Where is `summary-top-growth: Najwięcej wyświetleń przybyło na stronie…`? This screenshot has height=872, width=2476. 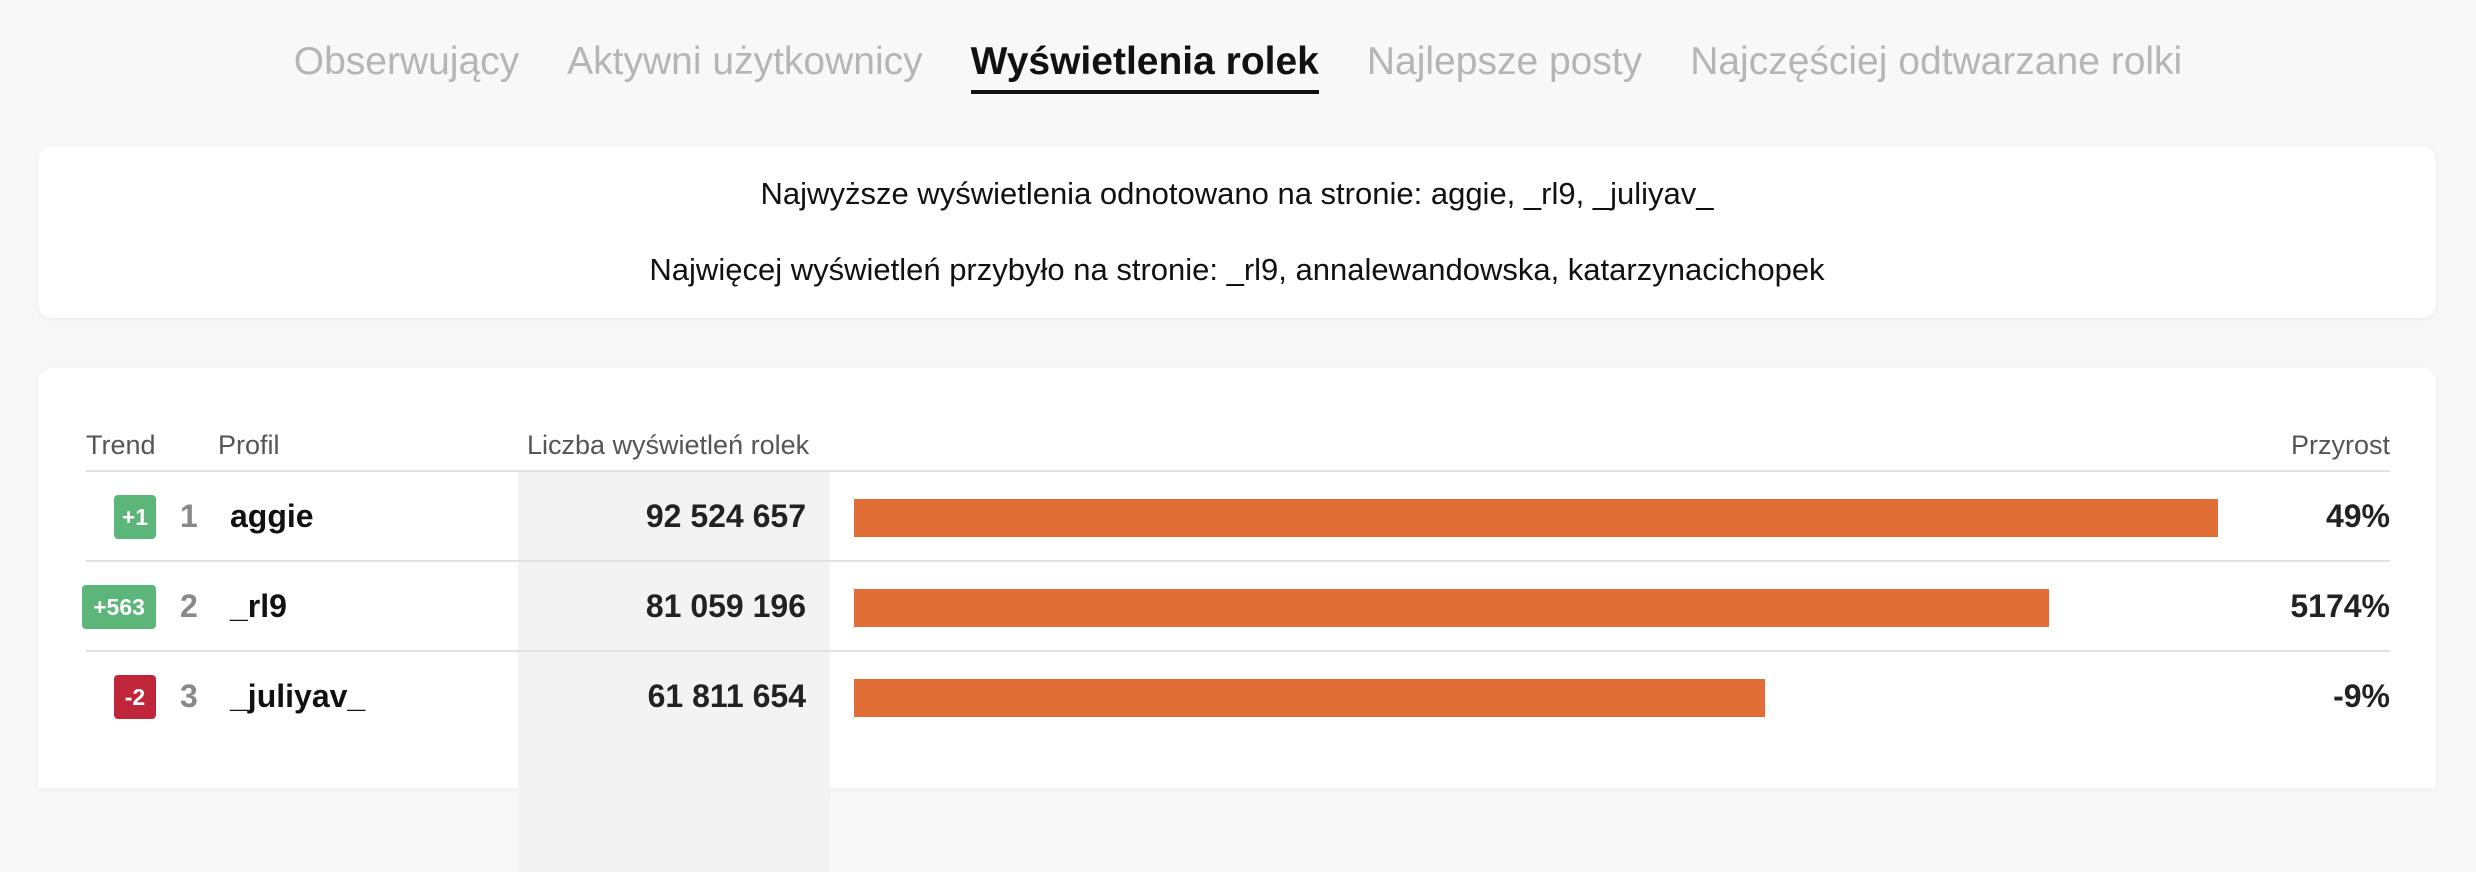 summary-top-growth: Najwięcej wyświetleń przybyło na stronie… is located at coordinates (1237, 269).